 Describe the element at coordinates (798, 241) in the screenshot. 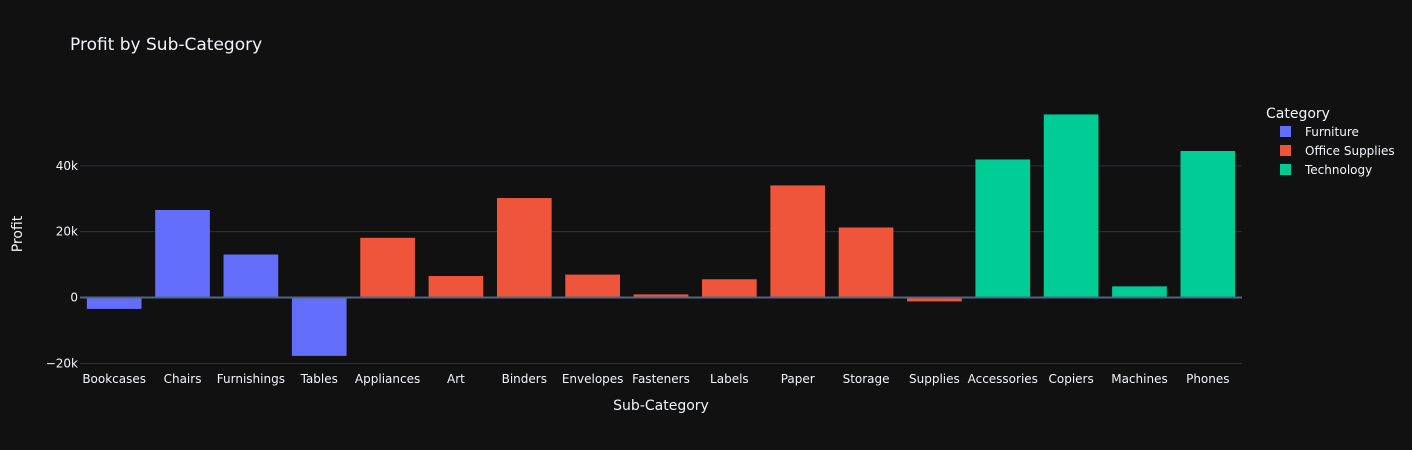

I see `bar-paper` at that location.